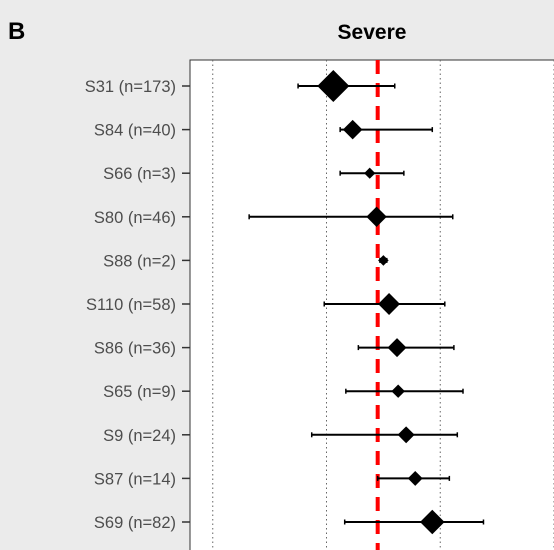 The width and height of the screenshot is (554, 550). What do you see at coordinates (16, 31) in the screenshot?
I see `panel-letter: B` at bounding box center [16, 31].